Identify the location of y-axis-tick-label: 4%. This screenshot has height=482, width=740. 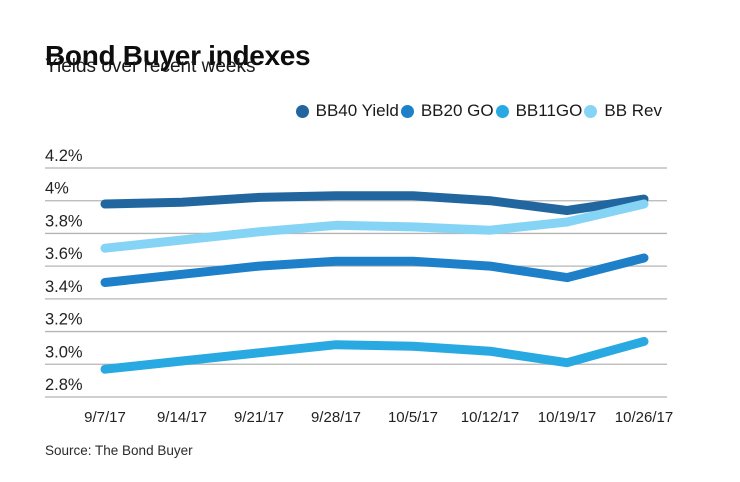
(57, 189).